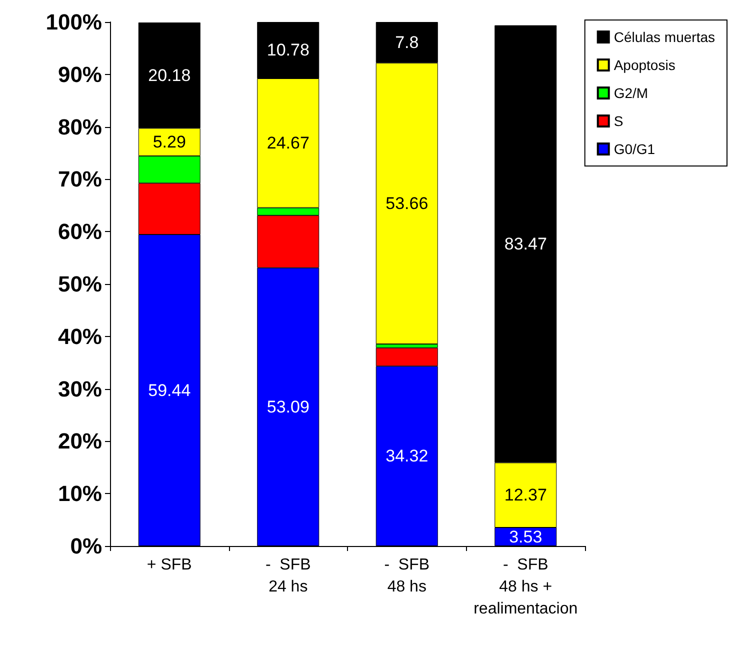 Image resolution: width=735 pixels, height=654 pixels. Describe the element at coordinates (525, 495) in the screenshot. I see `data-label: 12.37` at that location.